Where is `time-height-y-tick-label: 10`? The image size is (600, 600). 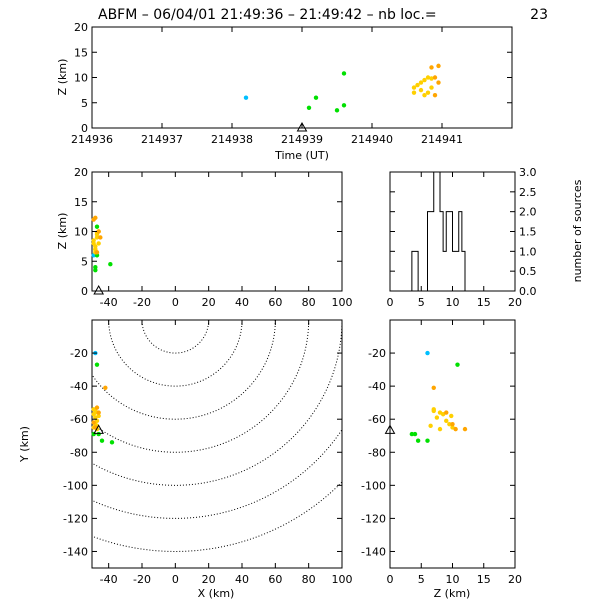
time-height-y-tick-label: 10 is located at coordinates (81, 78).